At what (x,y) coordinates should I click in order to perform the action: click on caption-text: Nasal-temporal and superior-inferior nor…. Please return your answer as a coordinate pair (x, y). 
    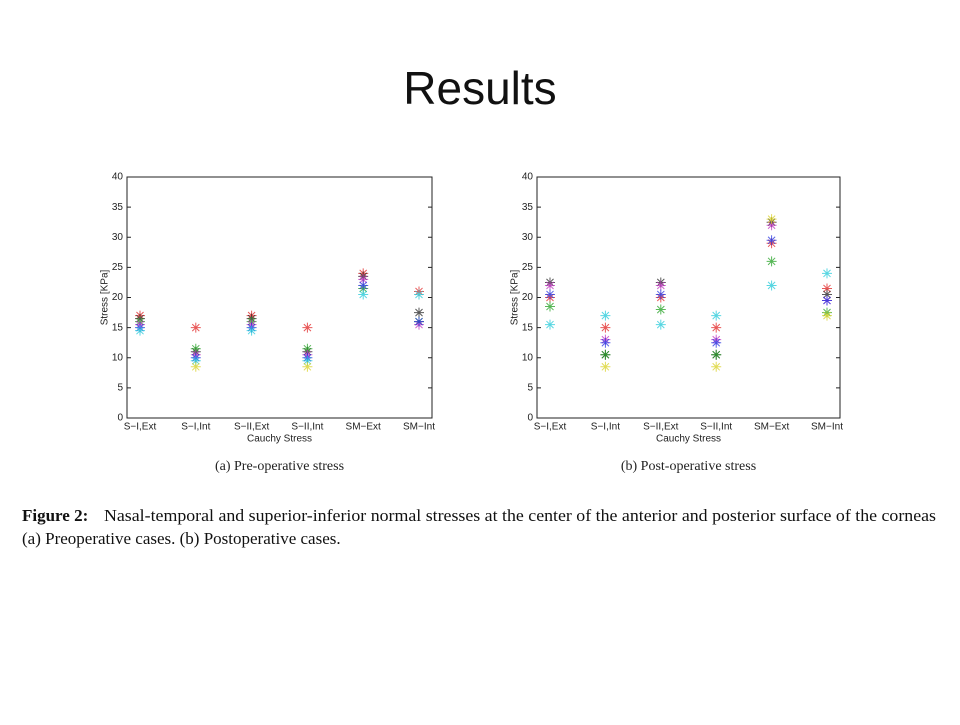
    Looking at the image, I should click on (520, 515).